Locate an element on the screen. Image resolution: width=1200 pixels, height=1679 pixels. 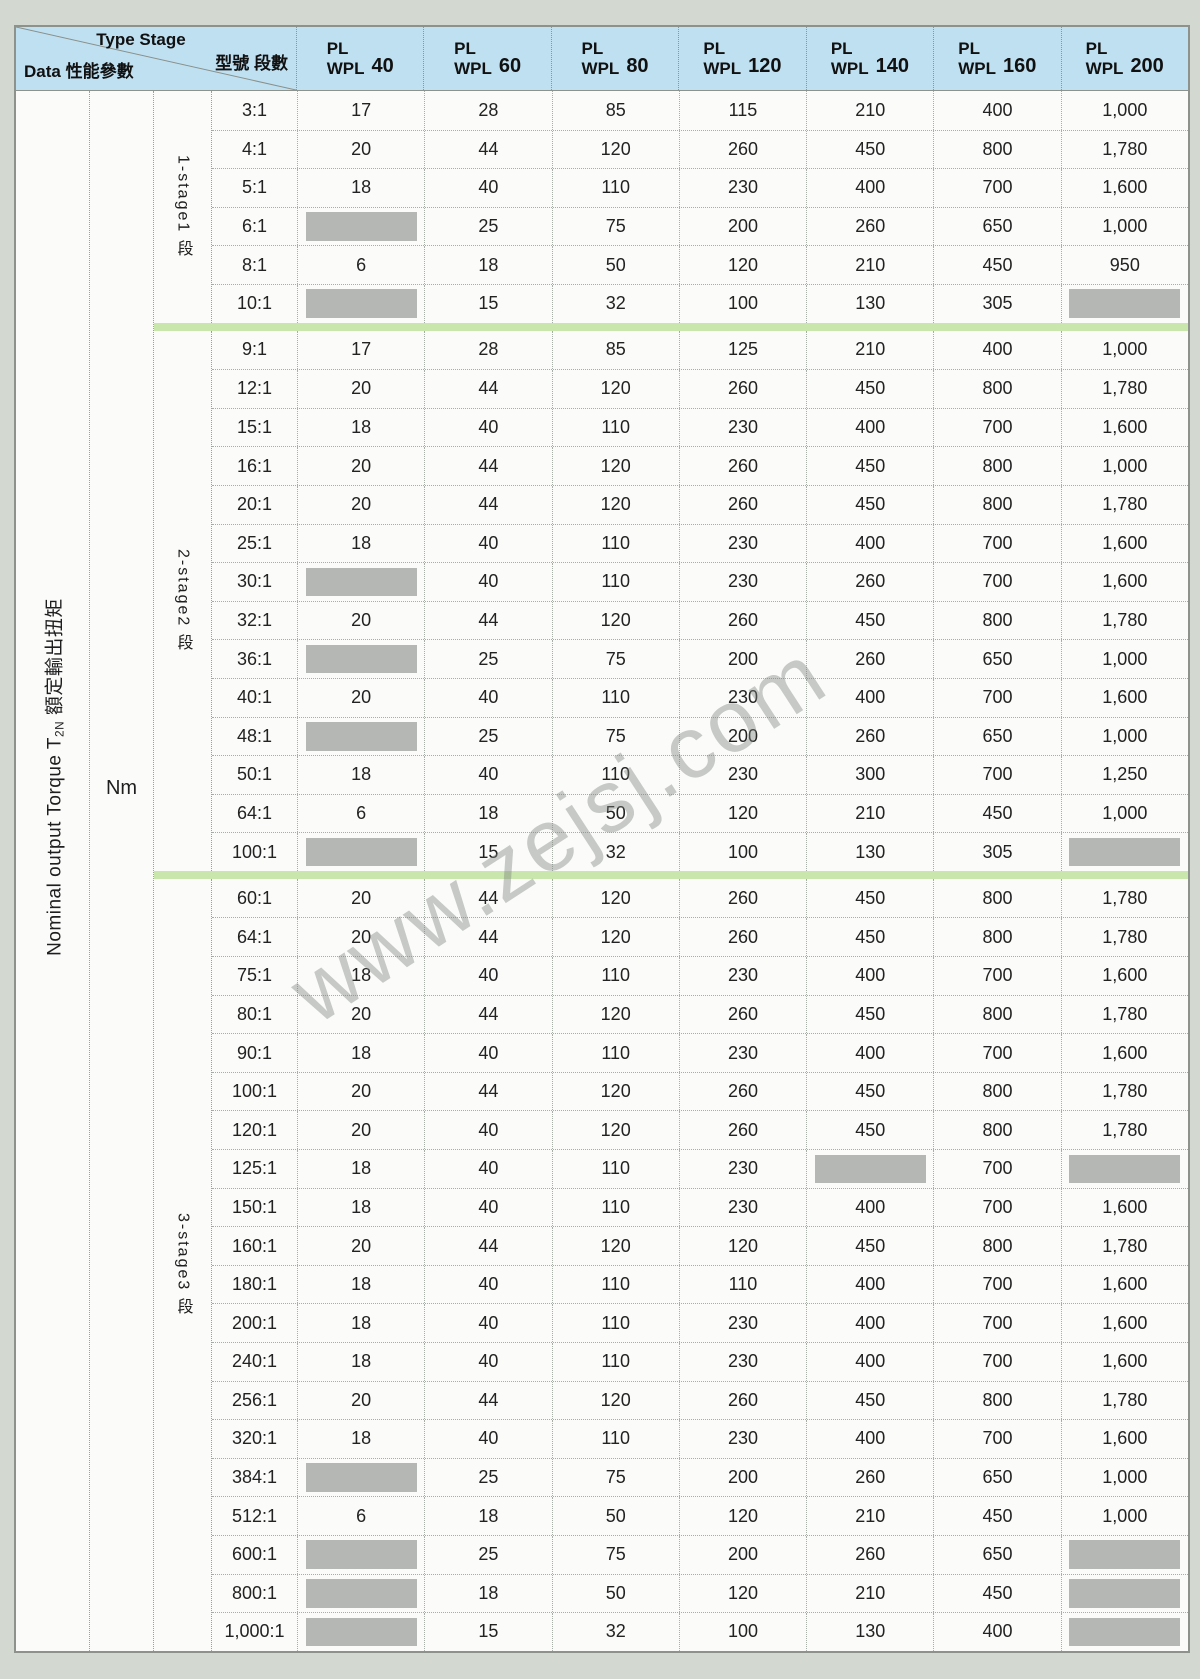
ratio-cell: 12:1 is located at coordinates (254, 388).